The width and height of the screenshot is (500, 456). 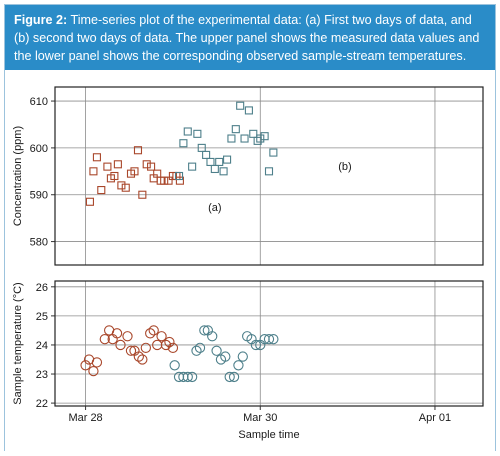 What do you see at coordinates (85, 418) in the screenshot?
I see `x-tick-label: Mar 28` at bounding box center [85, 418].